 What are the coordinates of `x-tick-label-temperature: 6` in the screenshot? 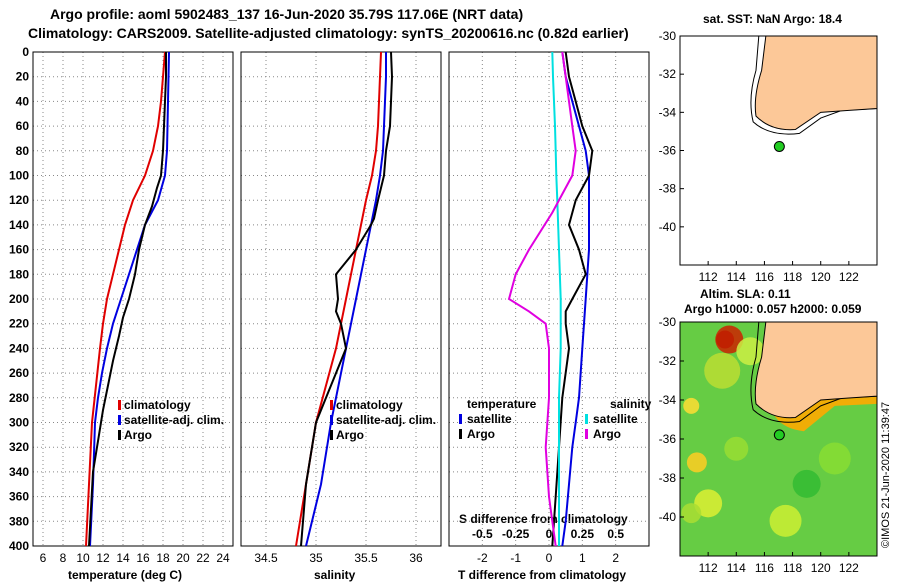 It's located at (43, 558).